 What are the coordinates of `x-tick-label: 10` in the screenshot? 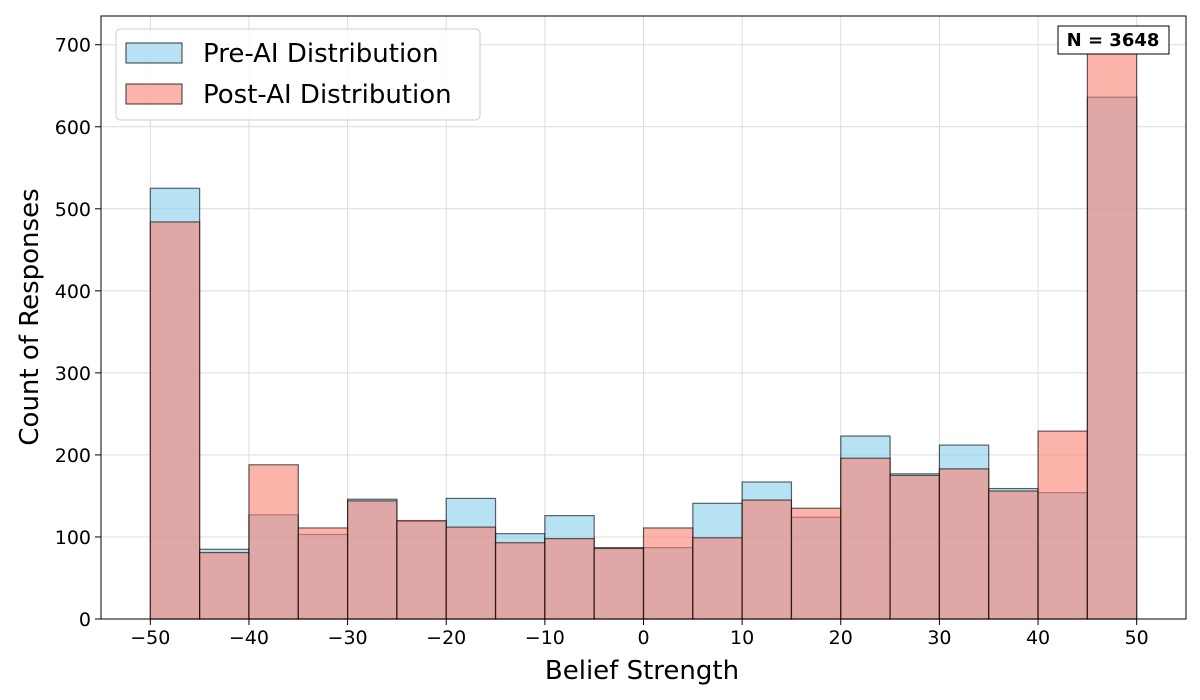 It's located at (742, 638).